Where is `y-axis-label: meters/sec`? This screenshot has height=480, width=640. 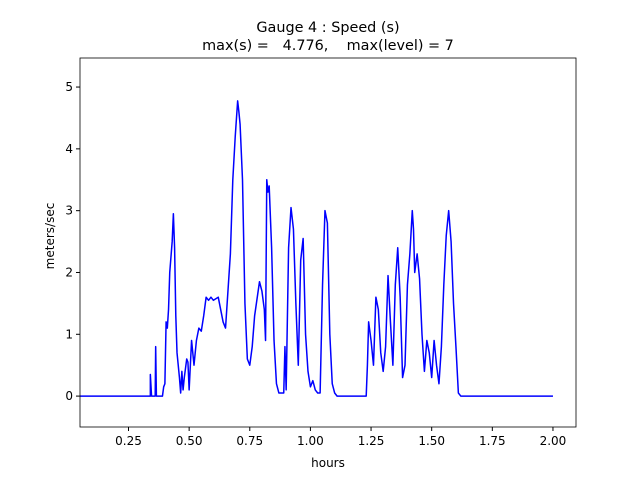
y-axis-label: meters/sec is located at coordinates (50, 236).